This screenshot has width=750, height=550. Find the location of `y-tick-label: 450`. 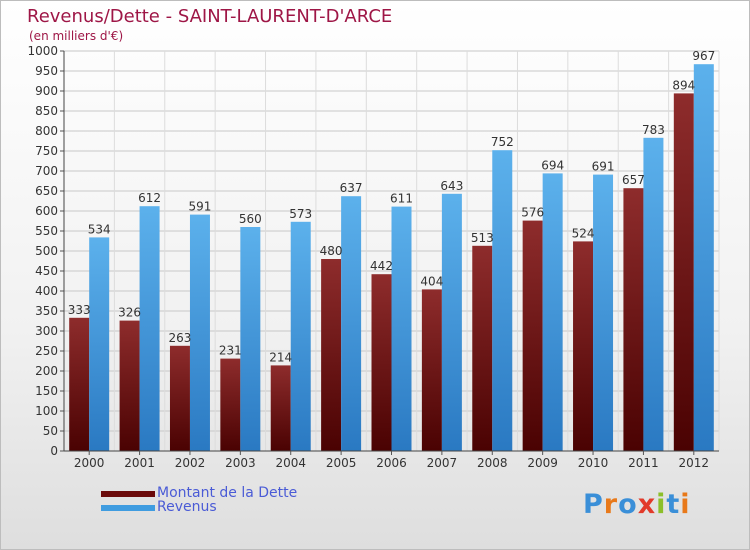

y-tick-label: 450 is located at coordinates (46, 271).